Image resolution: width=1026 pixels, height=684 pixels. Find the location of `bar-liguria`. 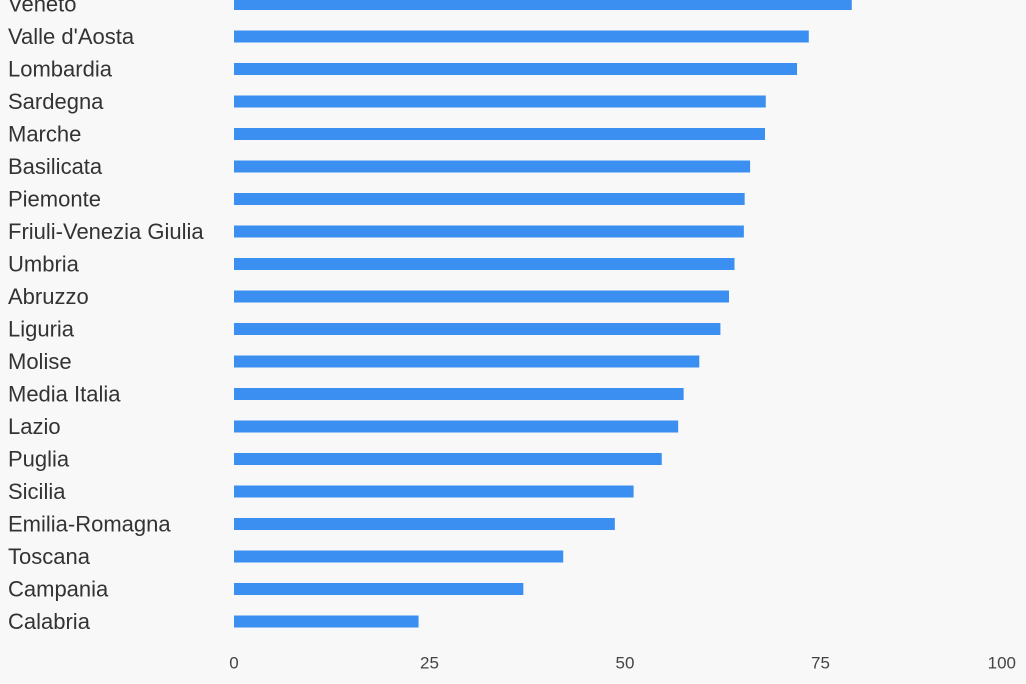

bar-liguria is located at coordinates (477, 329).